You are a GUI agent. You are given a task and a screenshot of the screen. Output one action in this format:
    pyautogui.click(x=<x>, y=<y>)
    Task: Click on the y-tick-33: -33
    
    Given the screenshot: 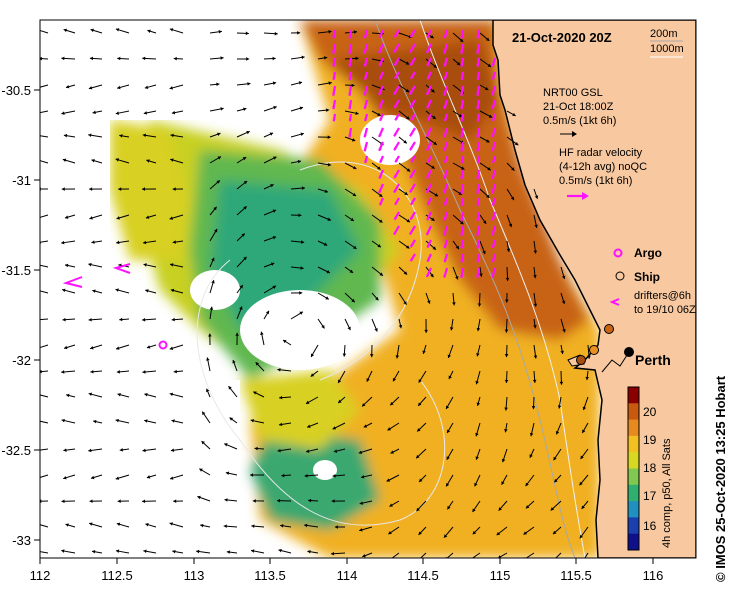 What is the action you would take?
    pyautogui.click(x=21, y=540)
    